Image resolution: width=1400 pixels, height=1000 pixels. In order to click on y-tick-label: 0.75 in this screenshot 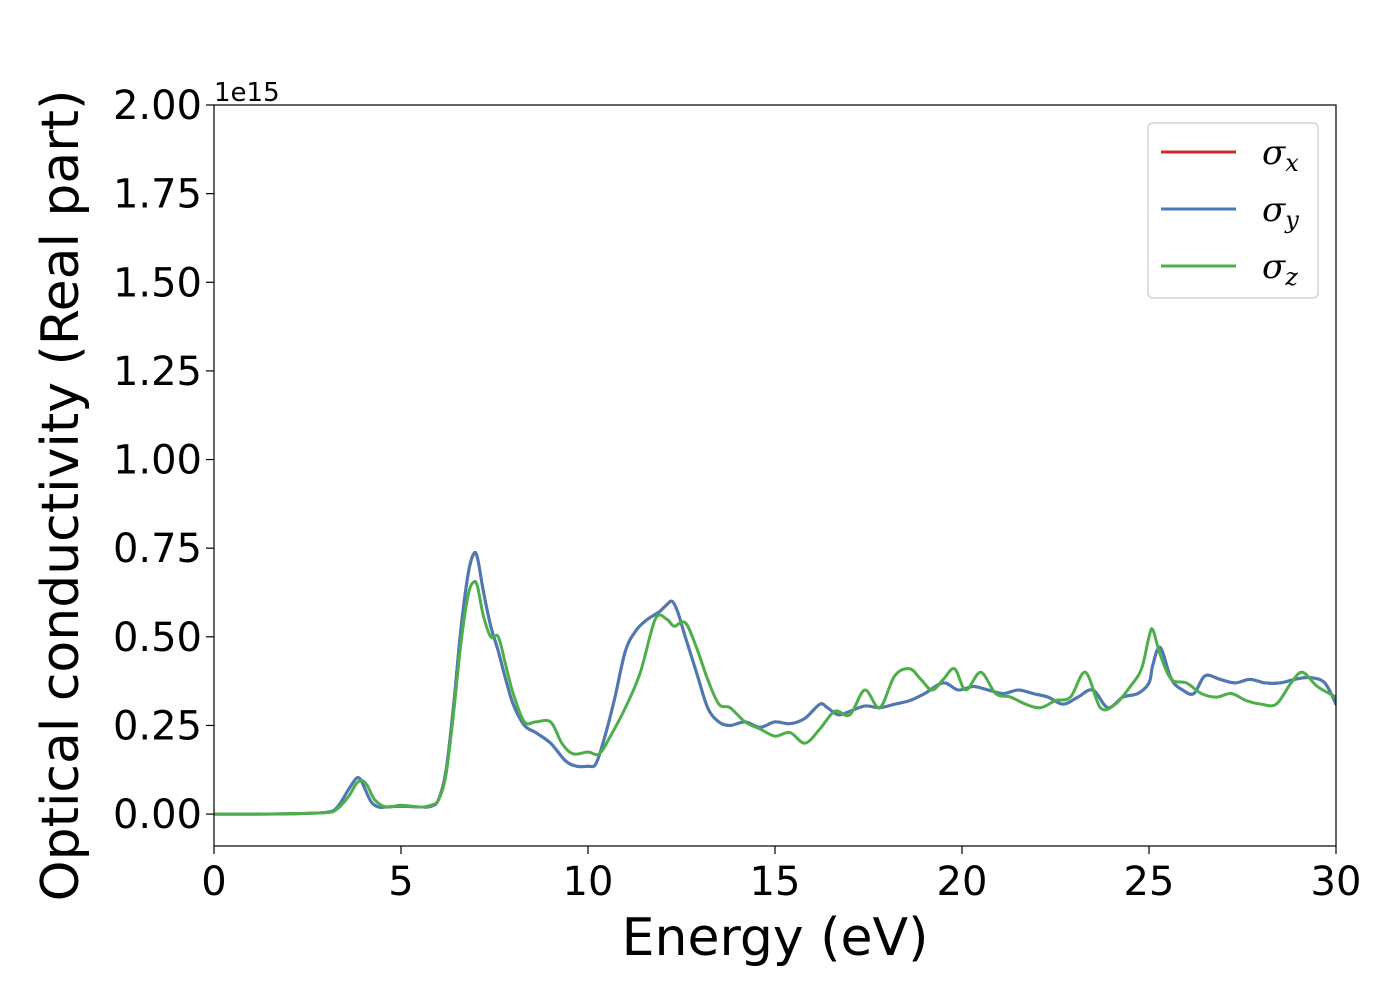, I will do `click(157, 549)`.